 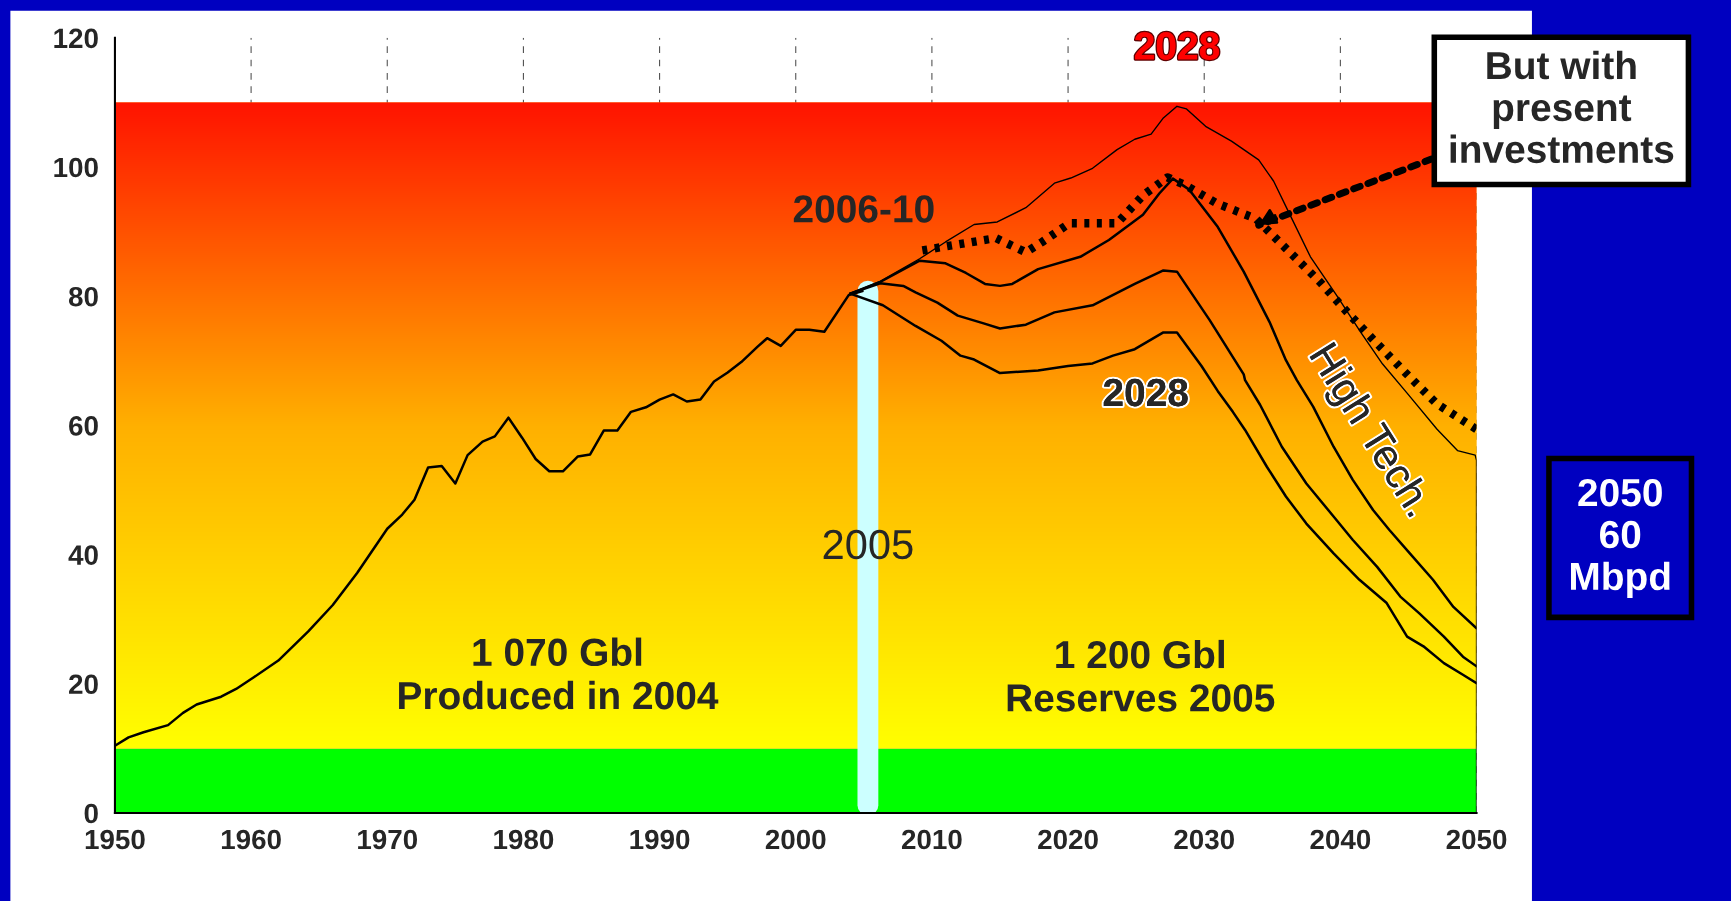 What do you see at coordinates (1068, 839) in the screenshot?
I see `x-tick-label: 2020` at bounding box center [1068, 839].